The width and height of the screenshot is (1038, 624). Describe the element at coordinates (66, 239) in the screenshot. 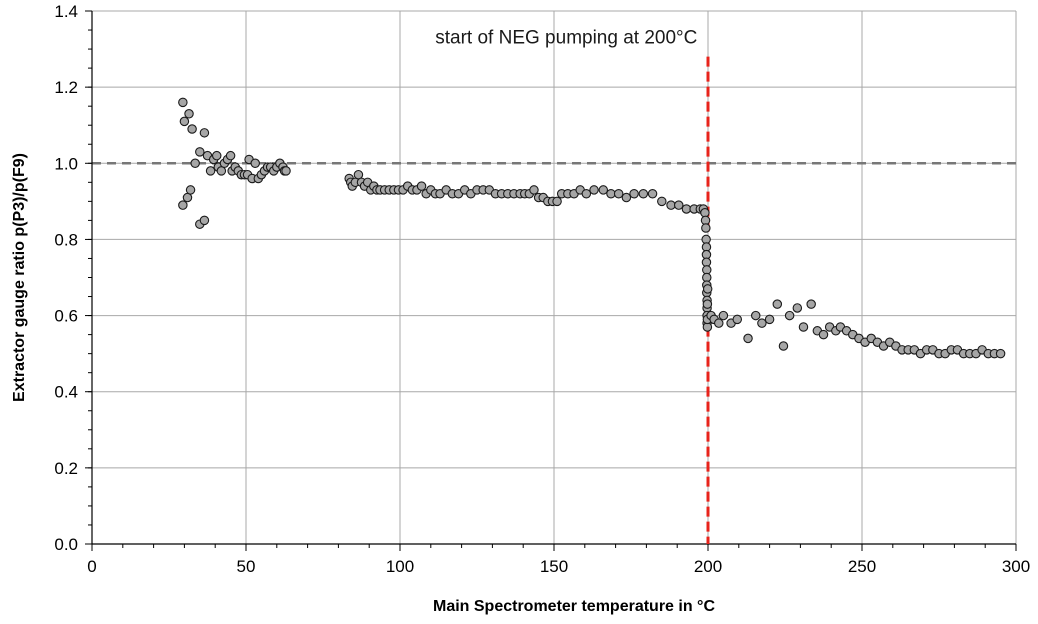

I see `y-tick-label: 0.8` at that location.